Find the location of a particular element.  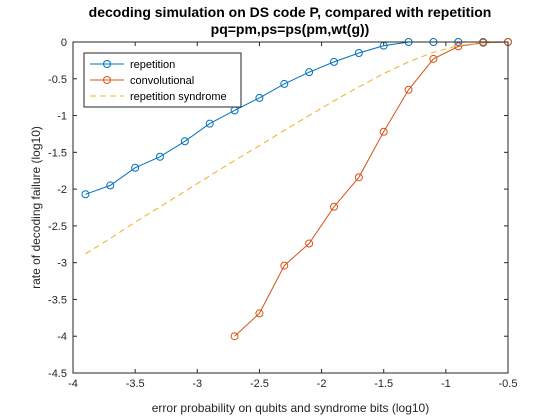

legend-label: repetition is located at coordinates (152, 65).